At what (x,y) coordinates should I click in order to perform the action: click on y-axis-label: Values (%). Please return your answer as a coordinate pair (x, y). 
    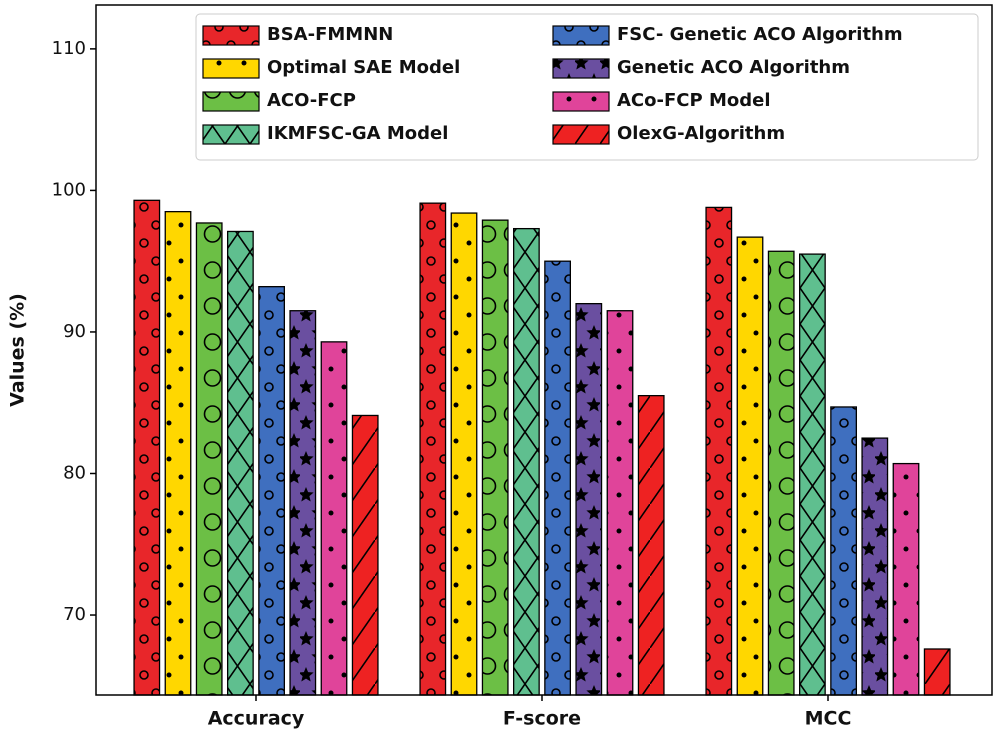
    Looking at the image, I should click on (18, 350).